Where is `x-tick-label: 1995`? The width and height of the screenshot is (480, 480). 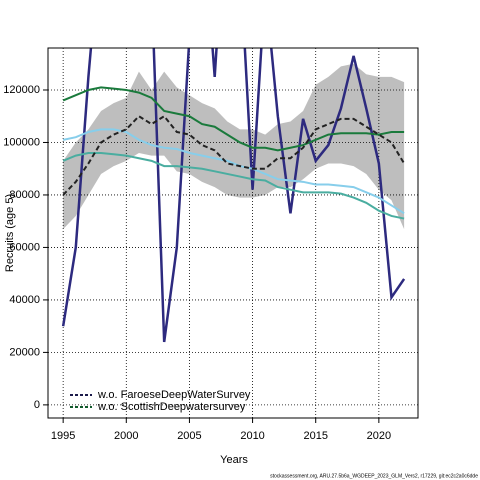
x-tick-label: 1995 is located at coordinates (63, 436).